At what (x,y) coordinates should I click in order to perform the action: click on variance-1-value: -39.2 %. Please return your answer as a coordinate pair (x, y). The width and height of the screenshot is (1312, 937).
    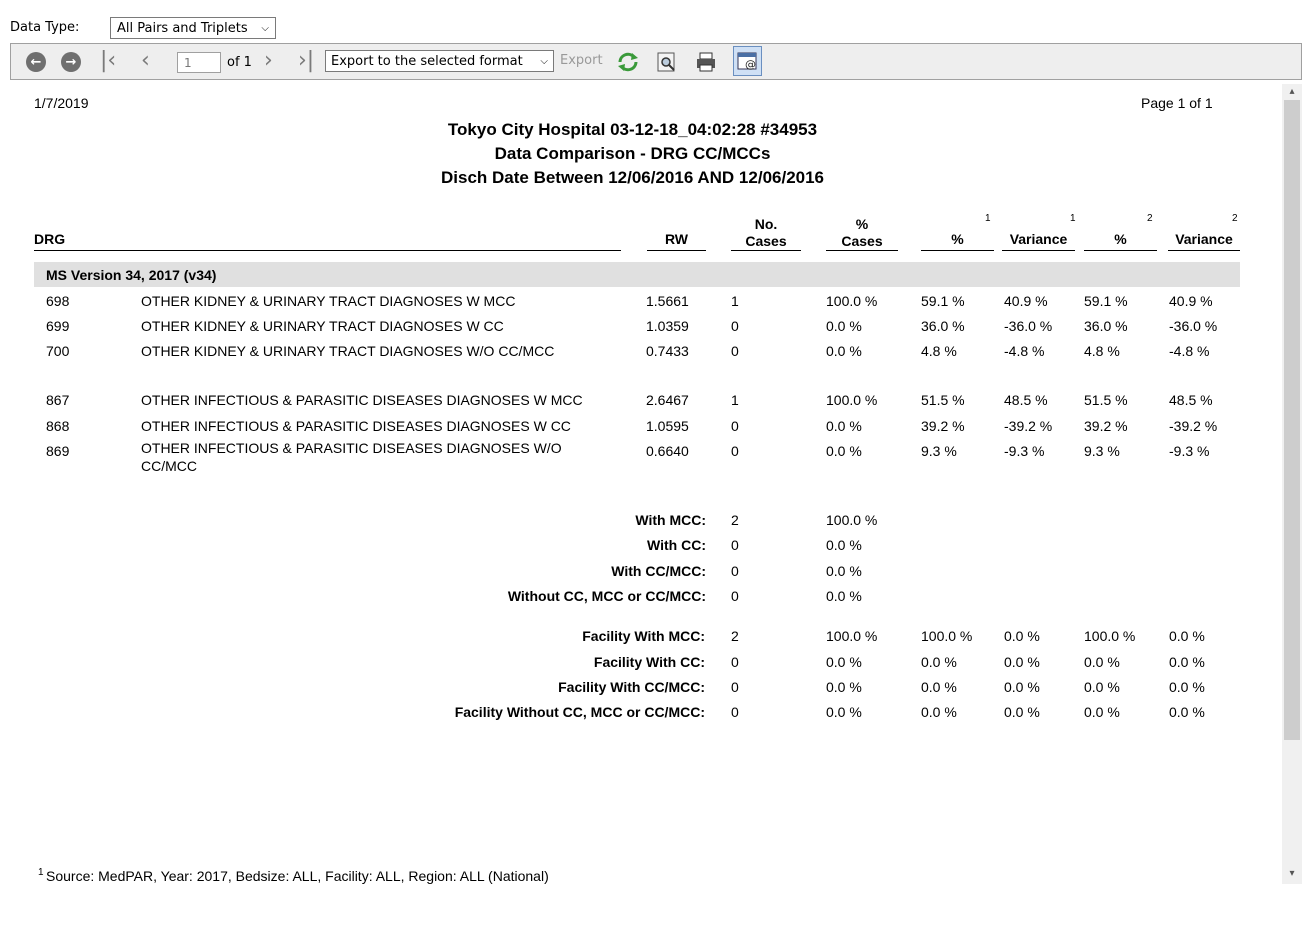
    Looking at the image, I should click on (1028, 426).